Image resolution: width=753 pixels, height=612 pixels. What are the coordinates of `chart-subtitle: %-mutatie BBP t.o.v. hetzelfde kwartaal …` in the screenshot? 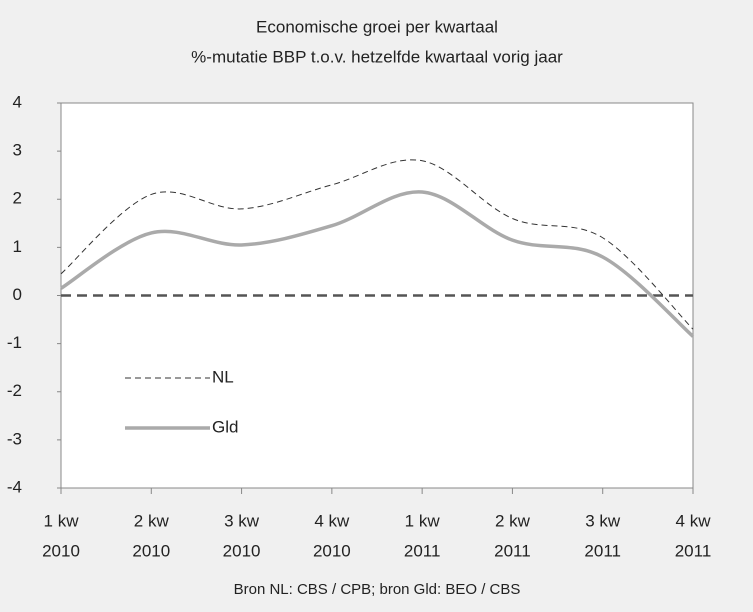 It's located at (377, 56).